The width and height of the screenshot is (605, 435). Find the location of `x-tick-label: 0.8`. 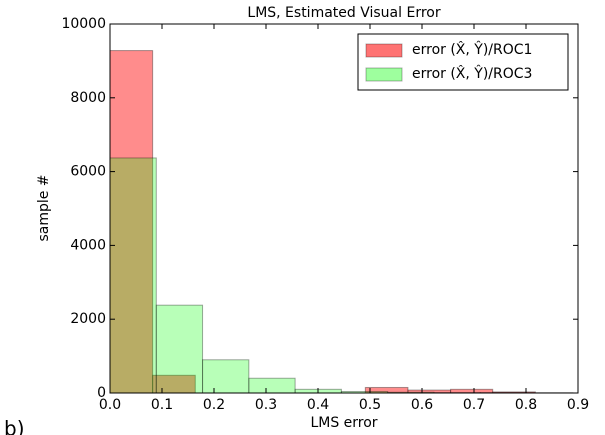

x-tick-label: 0.8 is located at coordinates (526, 405).